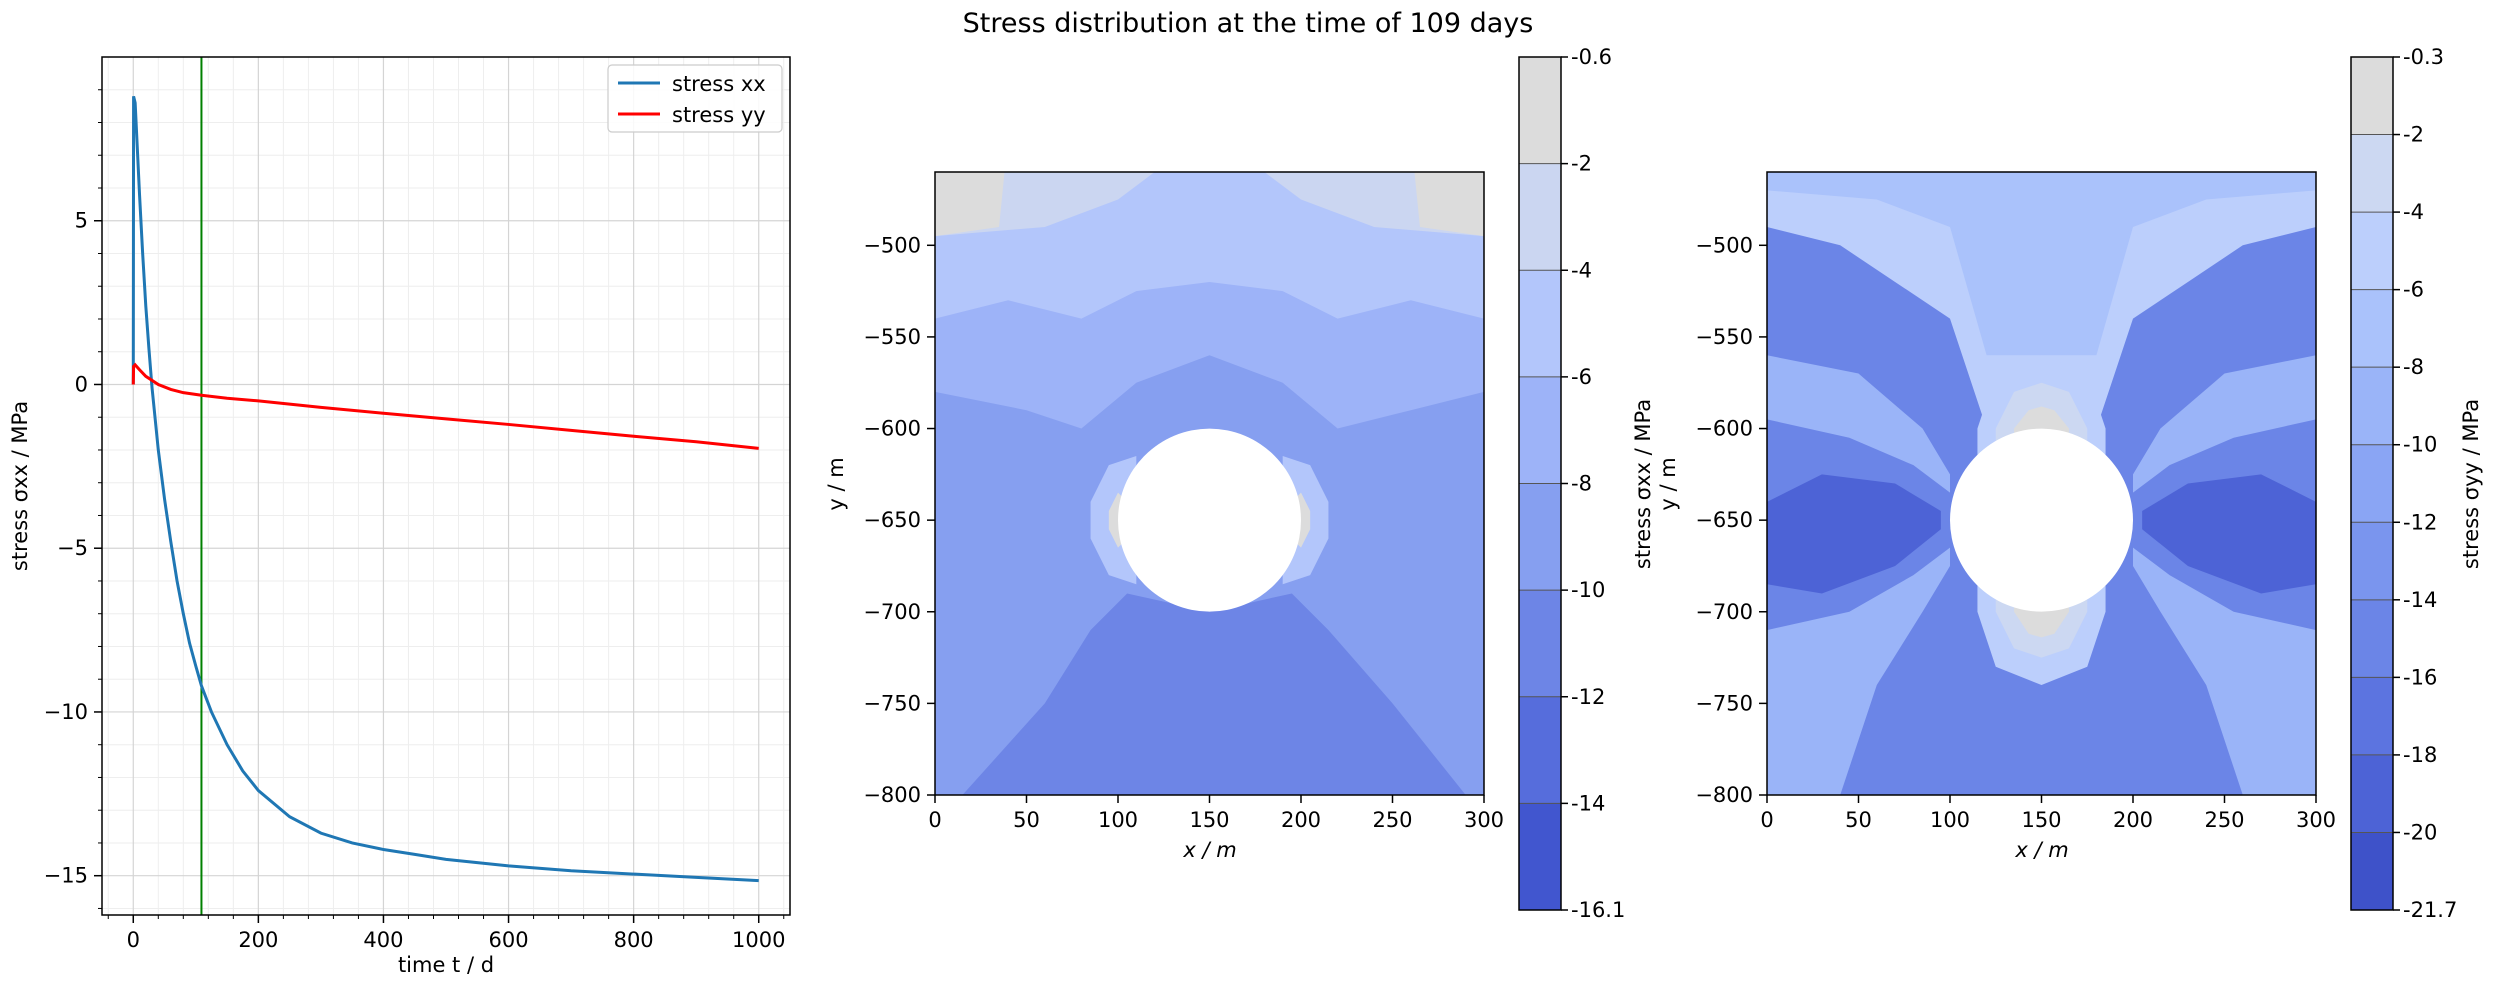  Describe the element at coordinates (446, 965) in the screenshot. I see `x-axis-label: time t / d` at that location.